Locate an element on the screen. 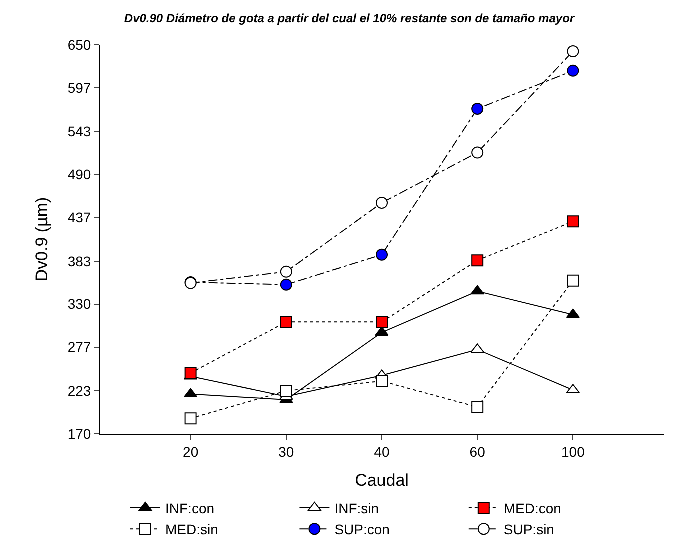  legend-label: SUP:con is located at coordinates (362, 530).